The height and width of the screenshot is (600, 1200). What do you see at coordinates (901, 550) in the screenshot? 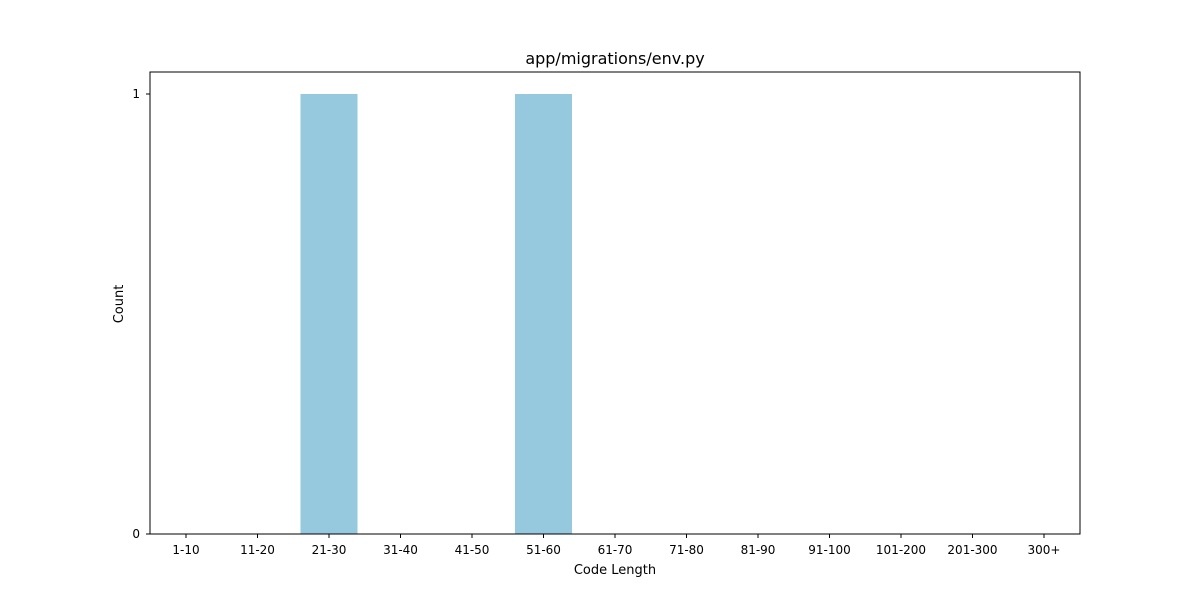
I see `x-tick-label: 101-200` at bounding box center [901, 550].